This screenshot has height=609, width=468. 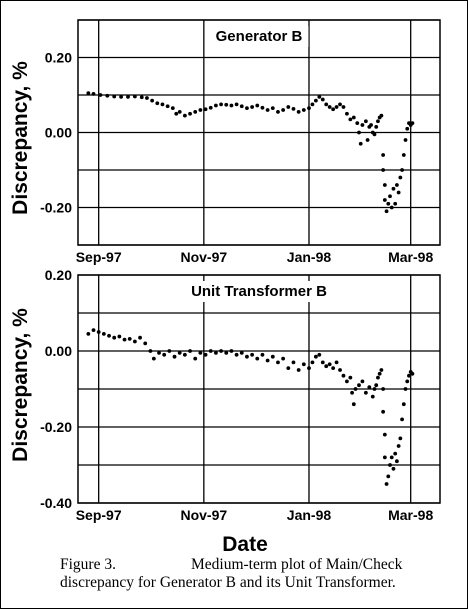 What do you see at coordinates (203, 515) in the screenshot?
I see `x-tick-label: Nov-97` at bounding box center [203, 515].